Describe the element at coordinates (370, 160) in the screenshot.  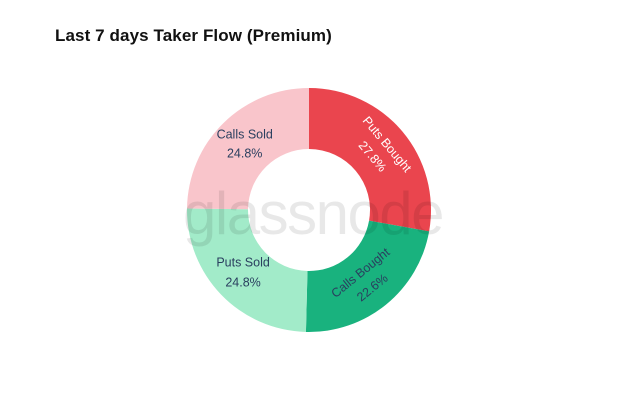
I see `pie-slice-puts-bought` at that location.